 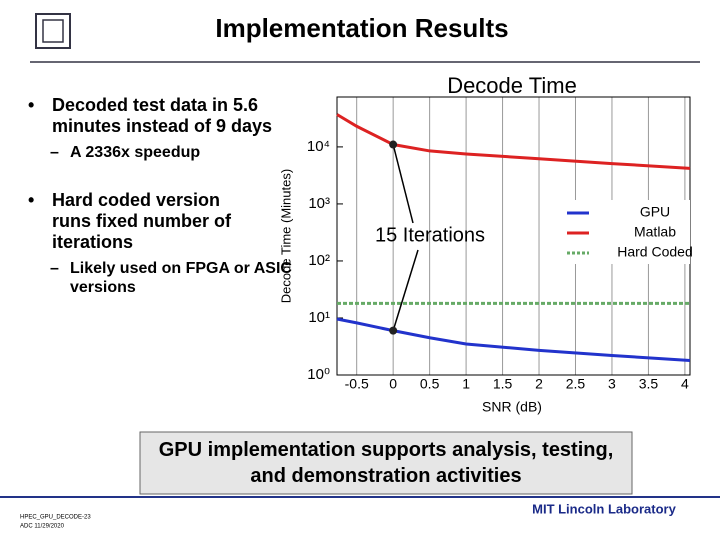 I want to click on slide-title: Implementation Results, so click(x=361, y=28).